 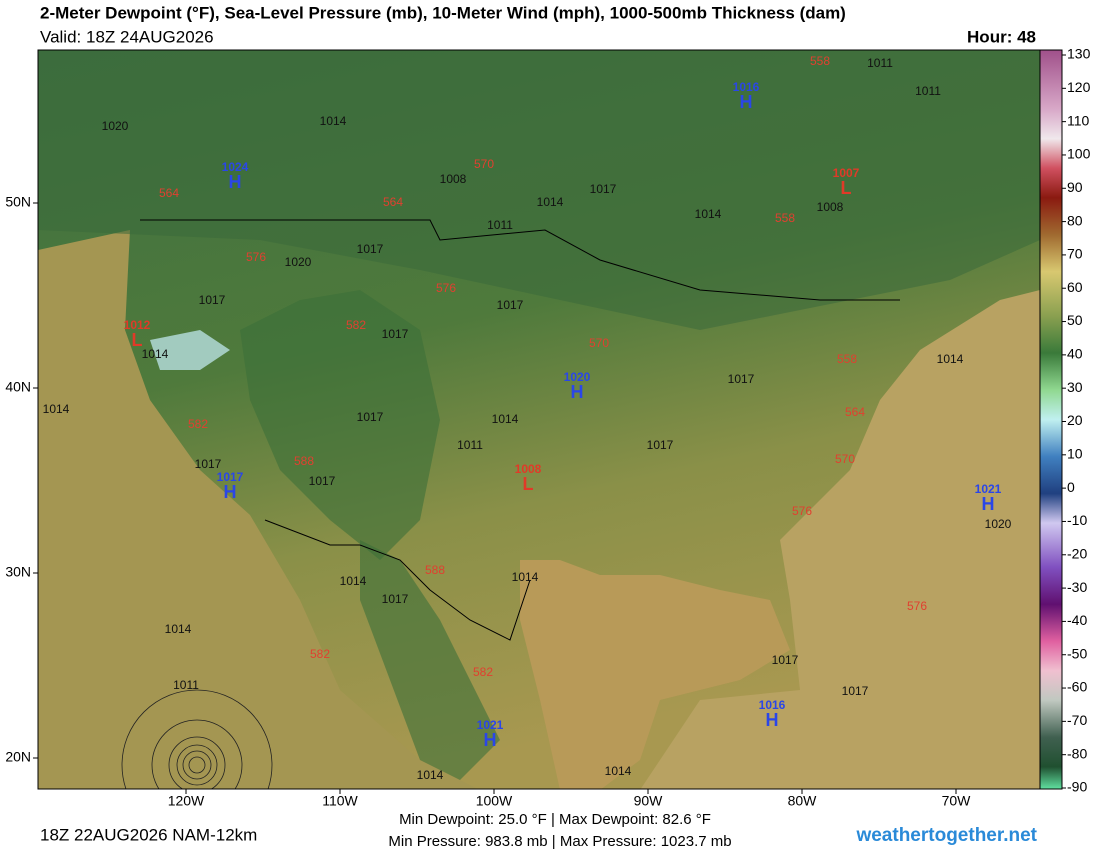 I want to click on colorbar-label: -30, so click(x=1077, y=587).